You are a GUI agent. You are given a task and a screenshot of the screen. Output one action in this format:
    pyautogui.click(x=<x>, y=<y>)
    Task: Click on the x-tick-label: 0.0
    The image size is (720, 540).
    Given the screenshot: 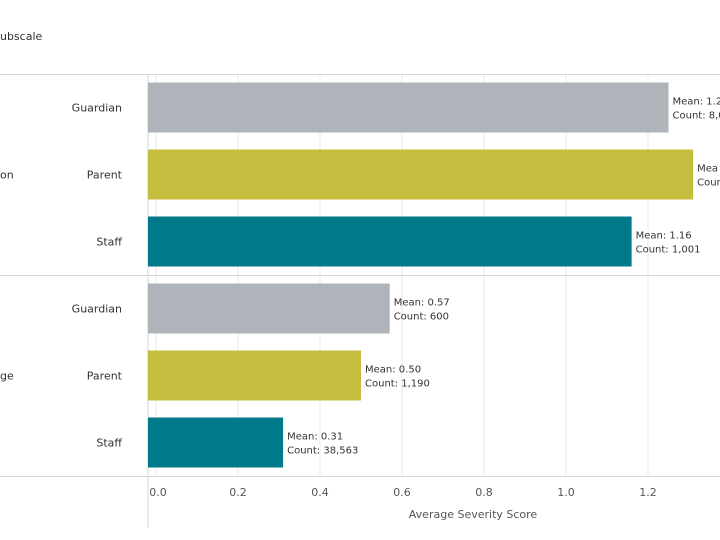 What is the action you would take?
    pyautogui.click(x=158, y=492)
    